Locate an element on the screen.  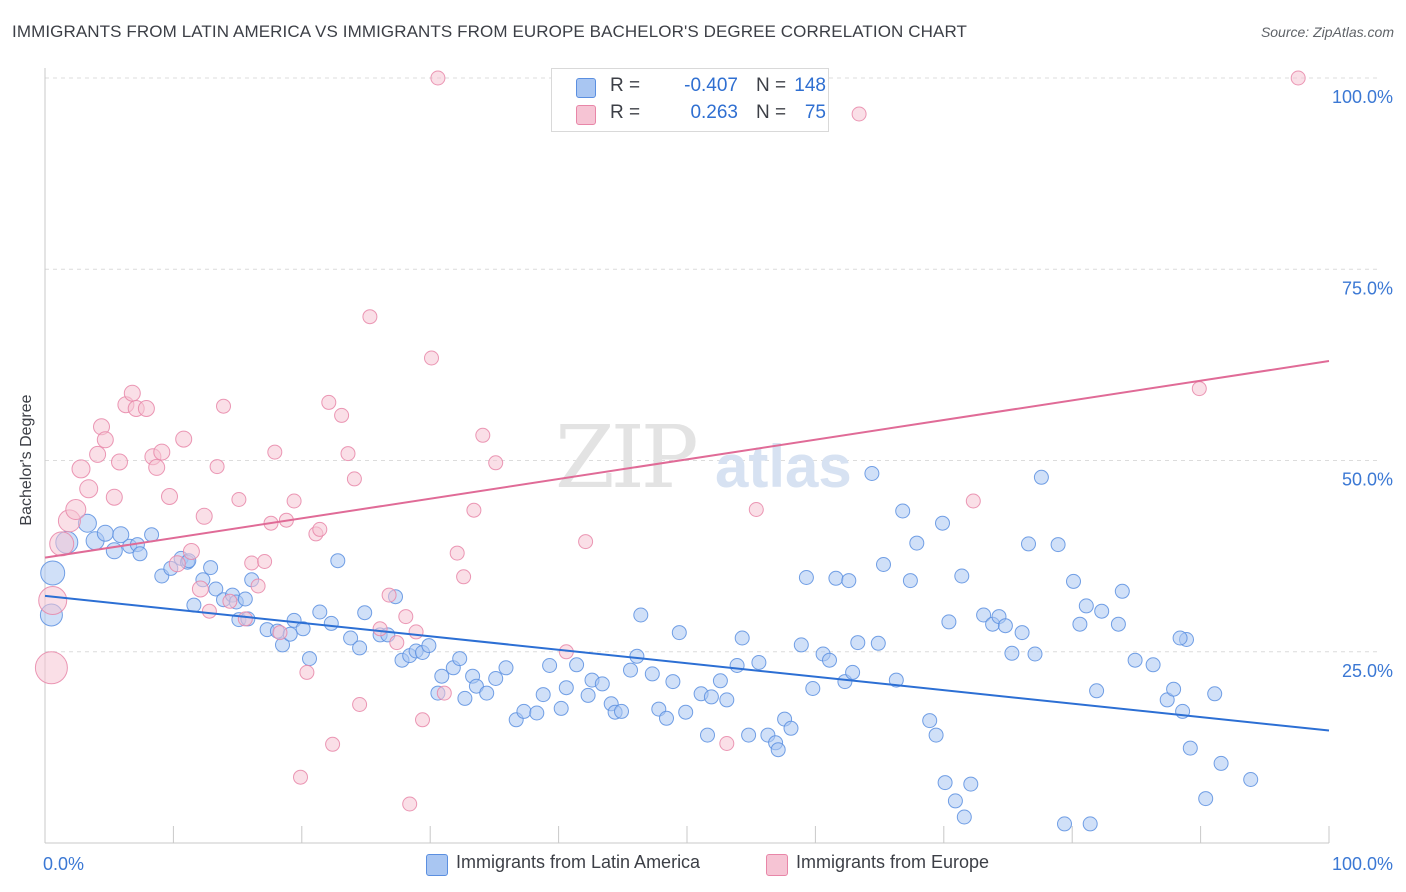
y-tick-label: 50.0% is located at coordinates (1367, 480).